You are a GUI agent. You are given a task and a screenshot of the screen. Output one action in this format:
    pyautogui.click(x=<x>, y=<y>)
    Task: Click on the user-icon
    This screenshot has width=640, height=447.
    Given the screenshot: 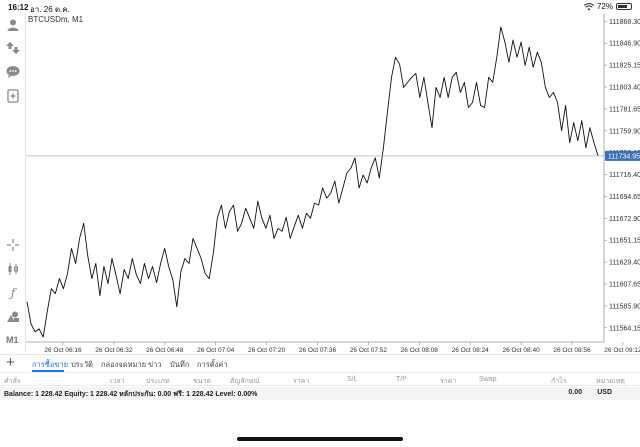 What is the action you would take?
    pyautogui.click(x=13, y=25)
    